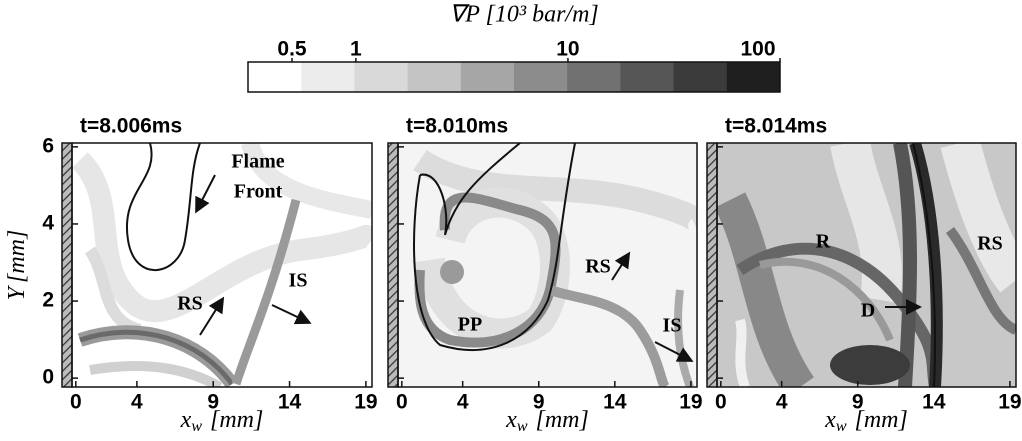 The height and width of the screenshot is (441, 1022). Describe the element at coordinates (48, 300) in the screenshot. I see `y-tick-label: 2` at that location.